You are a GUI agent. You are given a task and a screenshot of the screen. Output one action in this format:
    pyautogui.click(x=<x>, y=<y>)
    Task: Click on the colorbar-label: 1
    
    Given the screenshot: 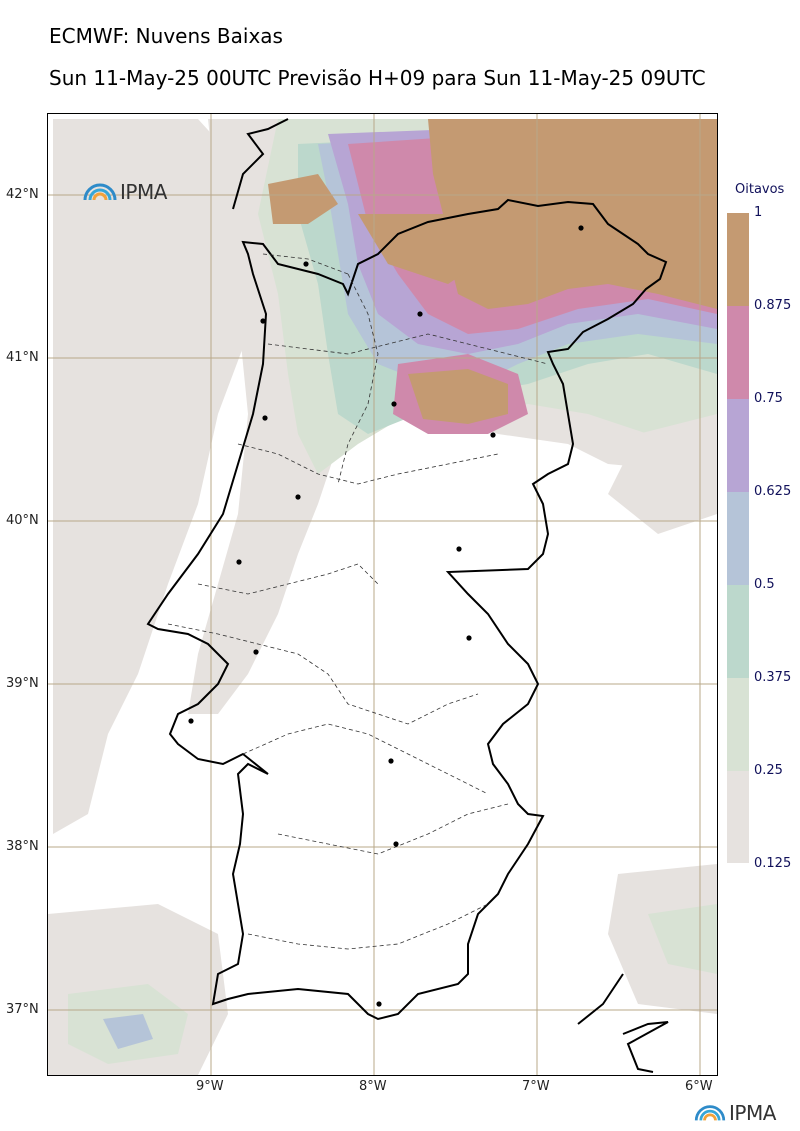 What is the action you would take?
    pyautogui.click(x=758, y=212)
    